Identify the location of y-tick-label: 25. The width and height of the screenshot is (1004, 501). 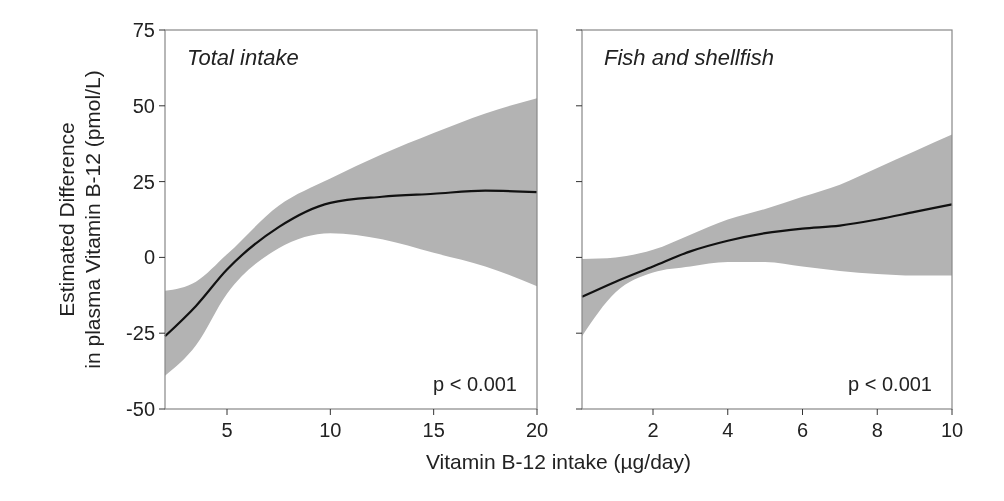
(143, 181).